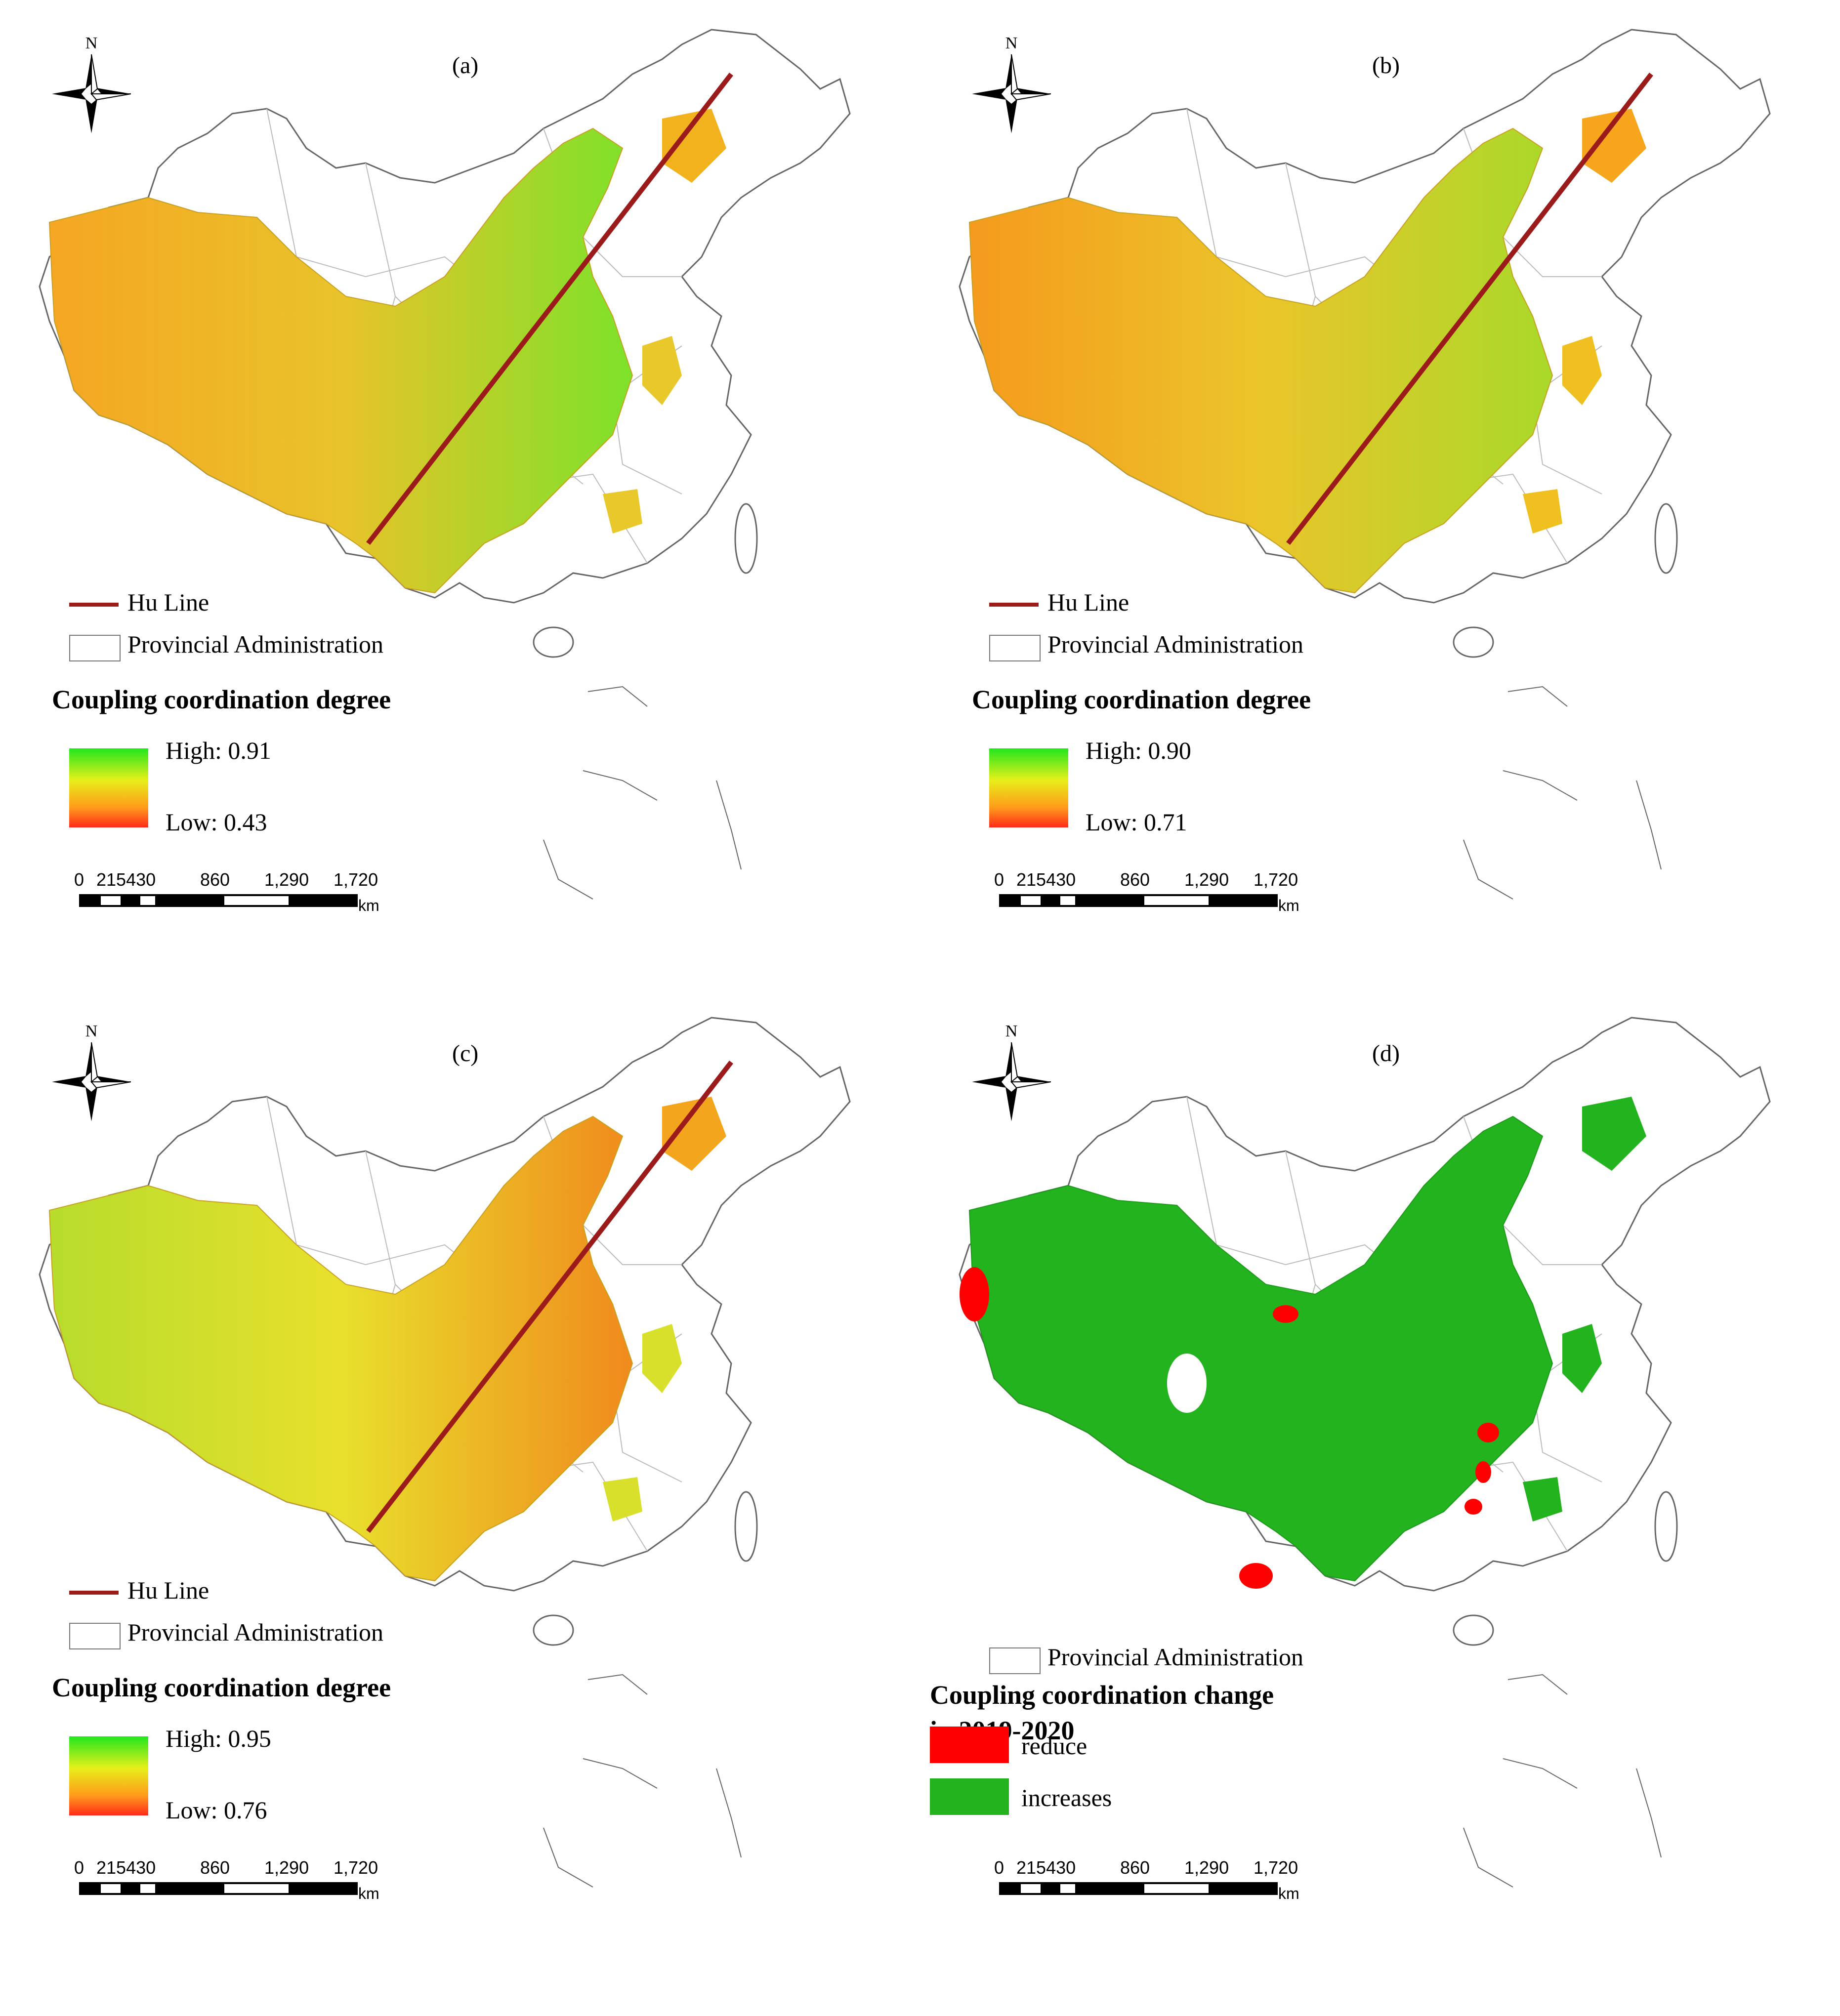 The width and height of the screenshot is (1840, 2016). What do you see at coordinates (218, 750) in the screenshot?
I see `legend-high: High: 0.91` at bounding box center [218, 750].